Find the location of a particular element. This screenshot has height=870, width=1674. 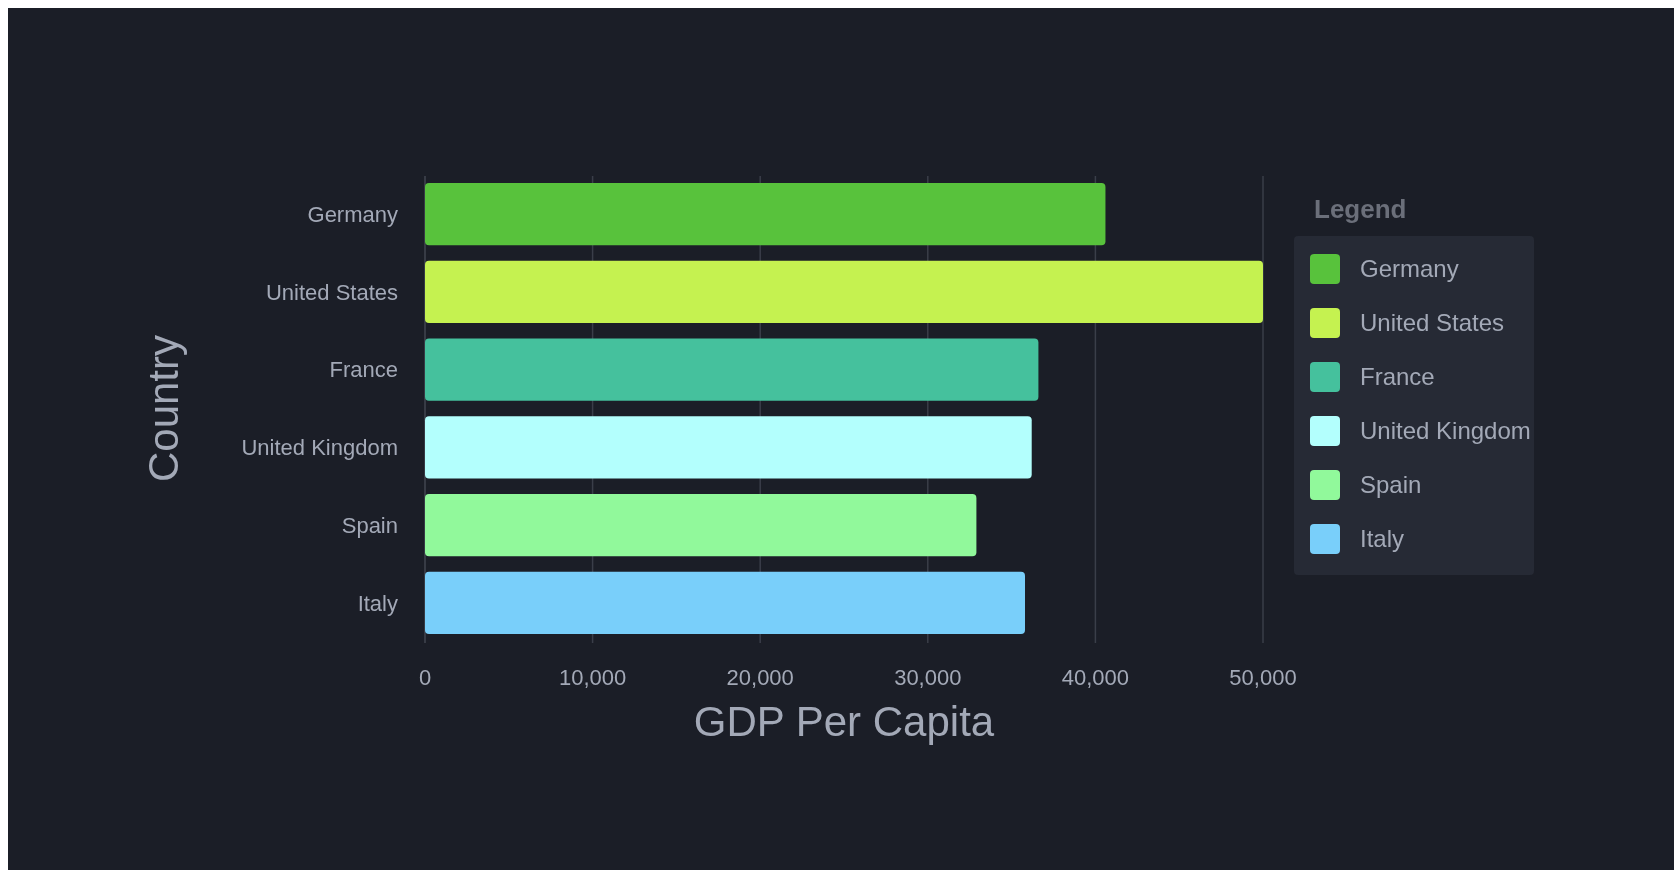

x-tick-label: 0 is located at coordinates (425, 677).